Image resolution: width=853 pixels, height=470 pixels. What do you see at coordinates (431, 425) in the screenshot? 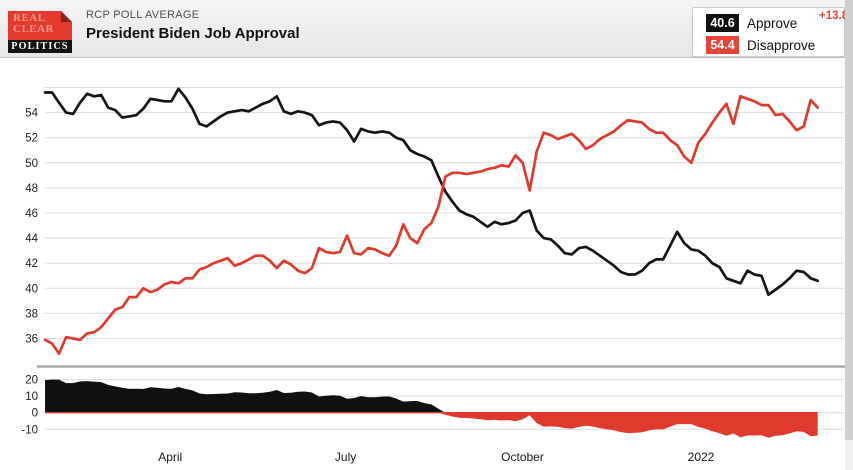
I see `spread-negative-area` at bounding box center [431, 425].